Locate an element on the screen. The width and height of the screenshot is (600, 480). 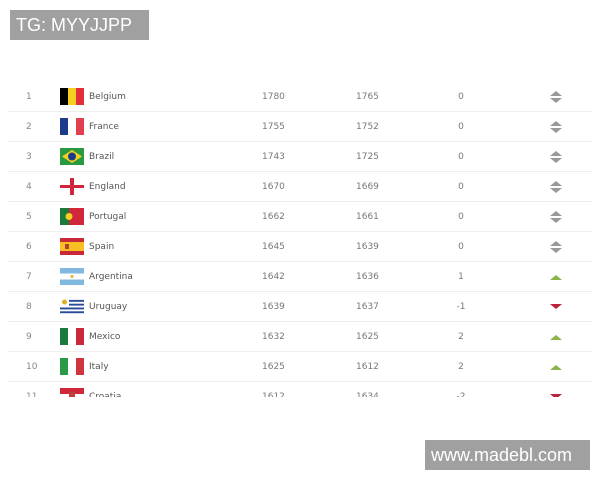
points: 1645 is located at coordinates (273, 247).